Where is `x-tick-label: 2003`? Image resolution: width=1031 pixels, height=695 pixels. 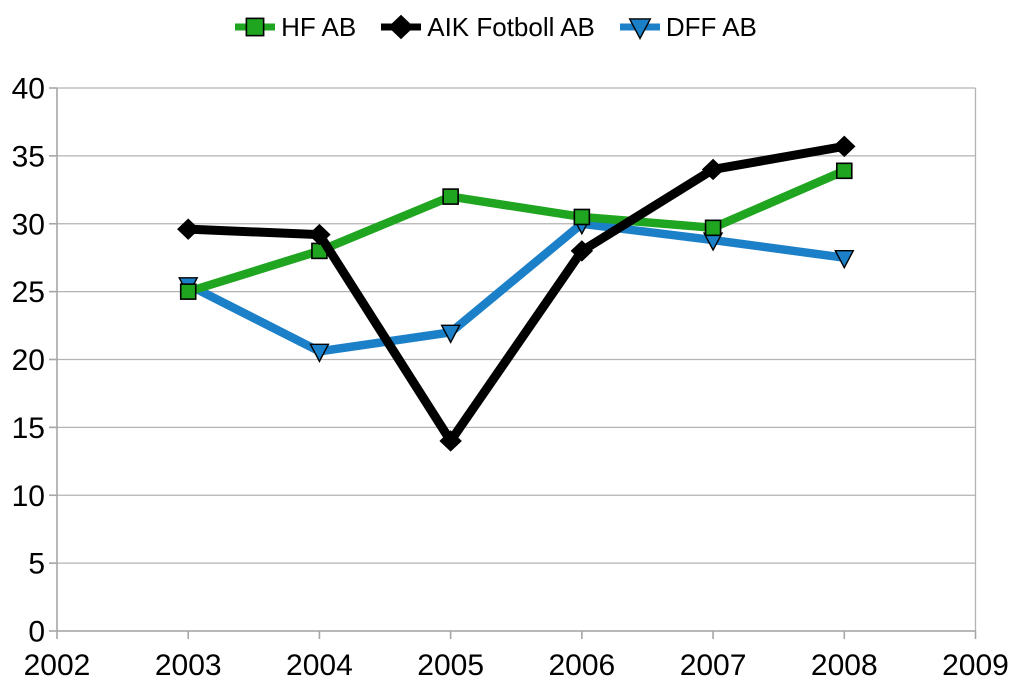
x-tick-label: 2003 is located at coordinates (188, 665).